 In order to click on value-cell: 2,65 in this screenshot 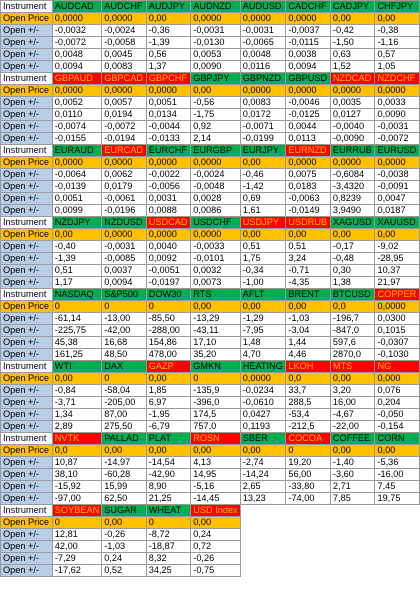, I will do `click(263, 486)`.